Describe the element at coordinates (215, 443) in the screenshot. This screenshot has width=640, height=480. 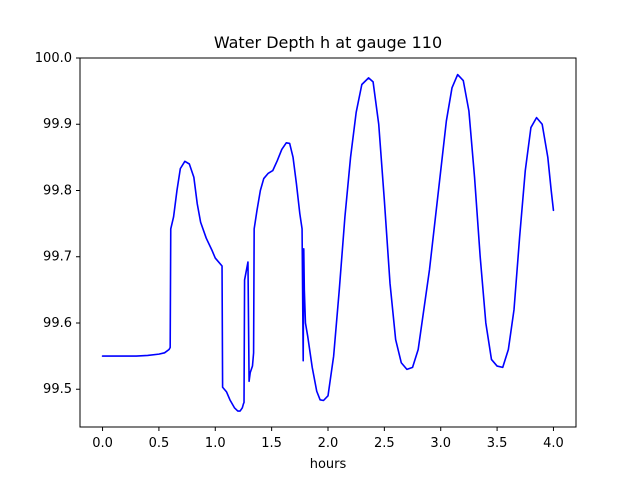
I see `x-tick-label: 1.0` at that location.